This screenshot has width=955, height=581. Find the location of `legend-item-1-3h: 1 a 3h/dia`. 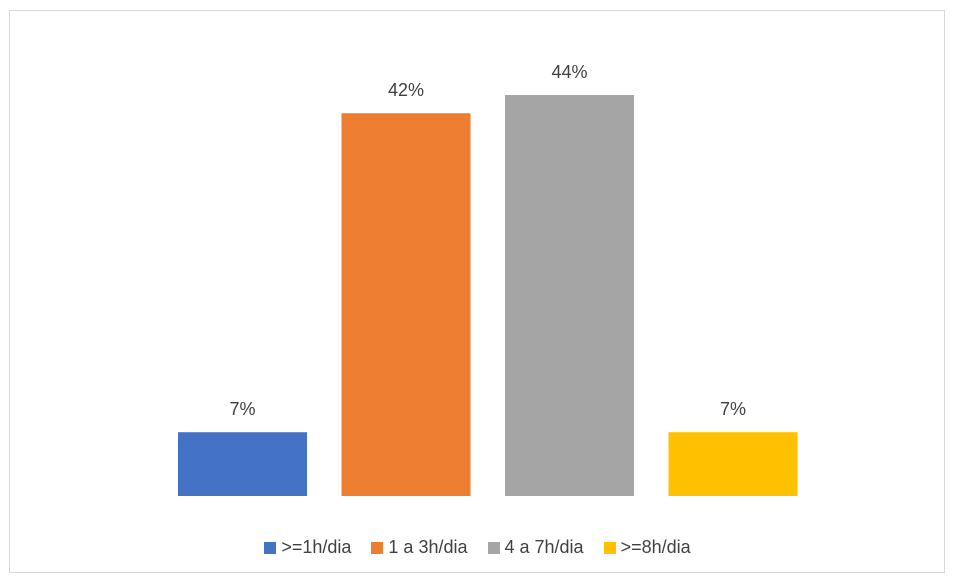

legend-item-1-3h: 1 a 3h/dia is located at coordinates (419, 547).